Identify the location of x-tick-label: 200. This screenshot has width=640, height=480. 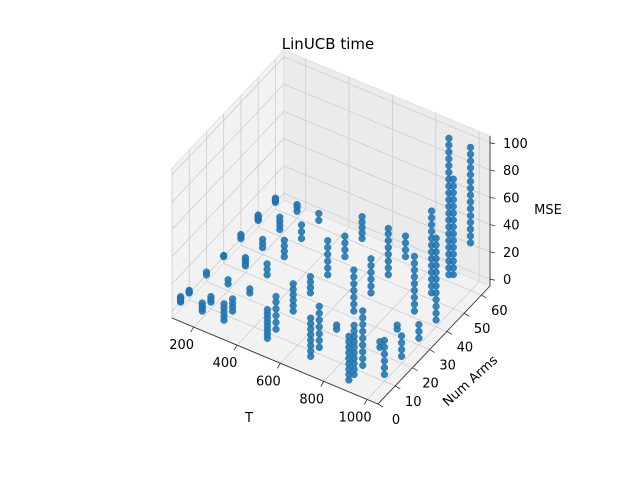
(181, 345).